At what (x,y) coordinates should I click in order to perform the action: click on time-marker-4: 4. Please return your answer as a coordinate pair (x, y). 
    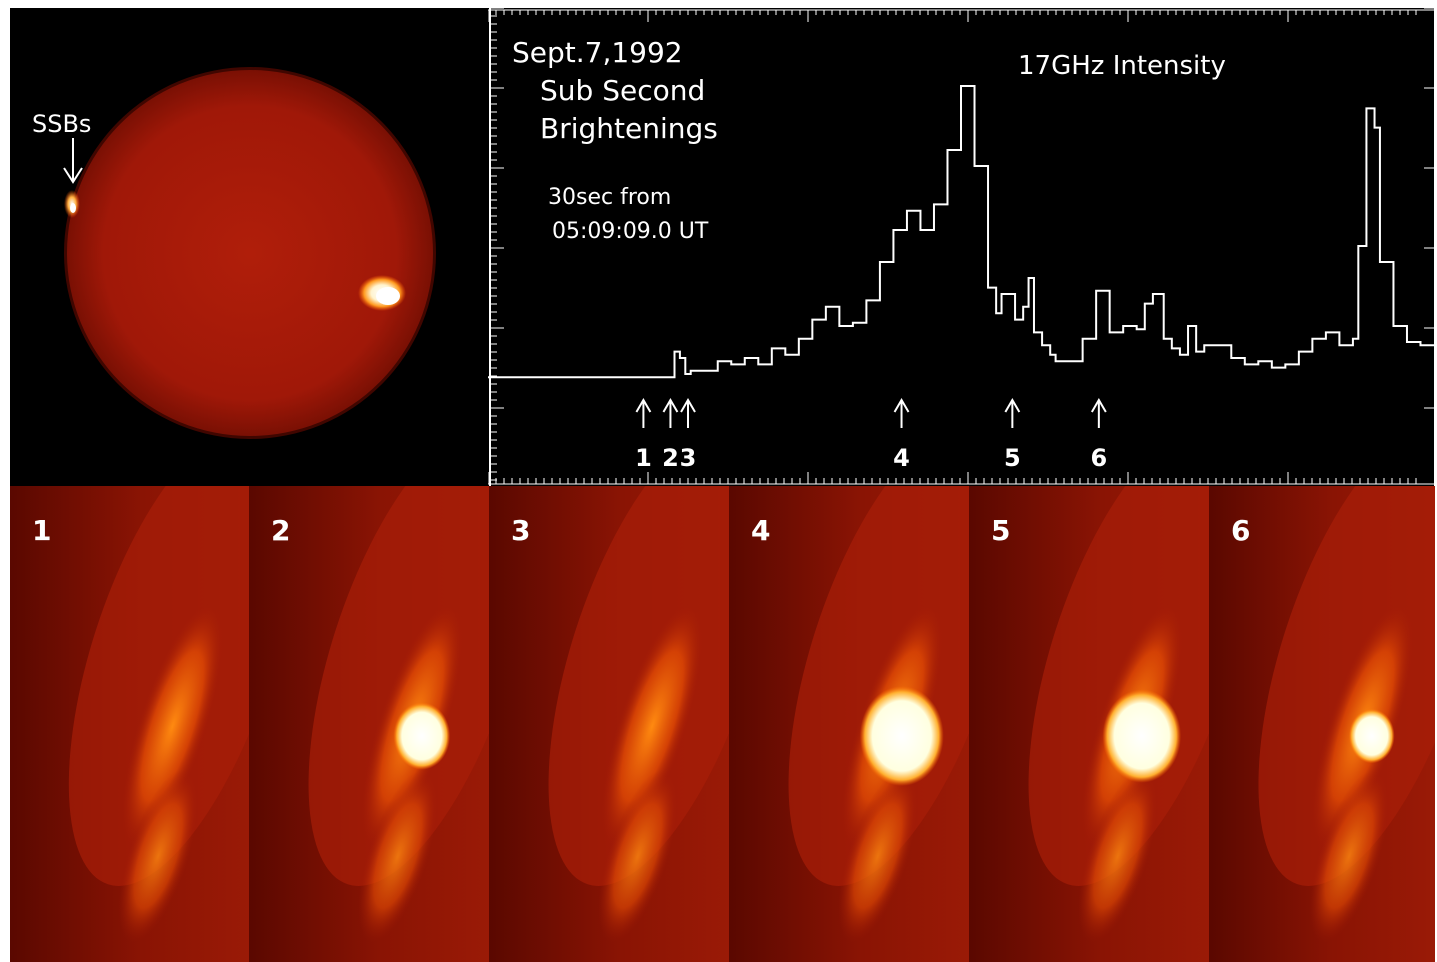
    Looking at the image, I should click on (901, 435).